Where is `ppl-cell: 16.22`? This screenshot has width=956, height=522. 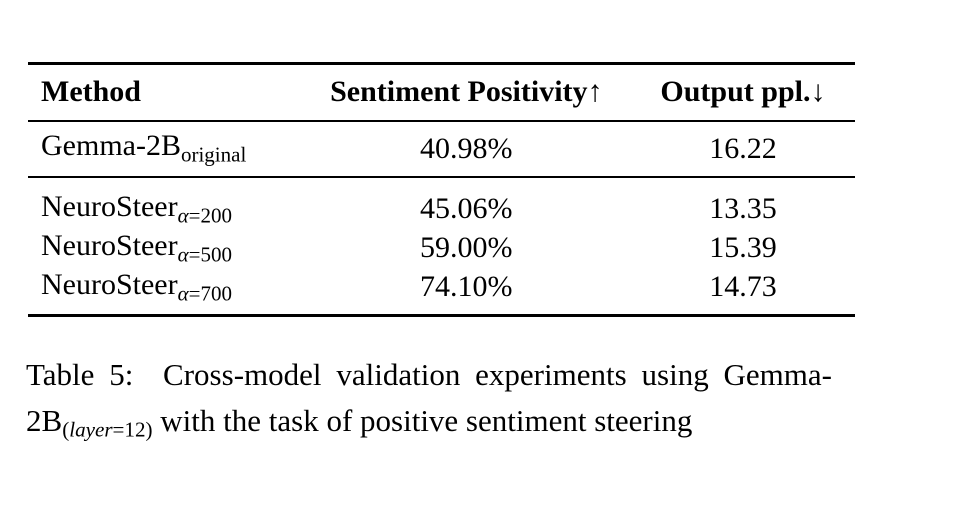
ppl-cell: 16.22 is located at coordinates (731, 149).